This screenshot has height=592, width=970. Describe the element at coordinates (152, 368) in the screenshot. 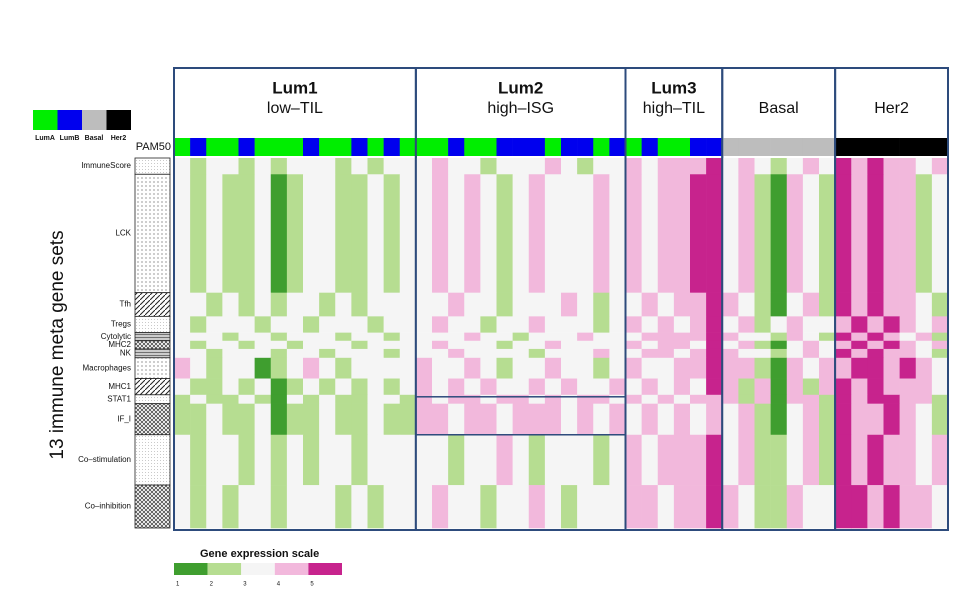

I see `gene-set-pattern` at that location.